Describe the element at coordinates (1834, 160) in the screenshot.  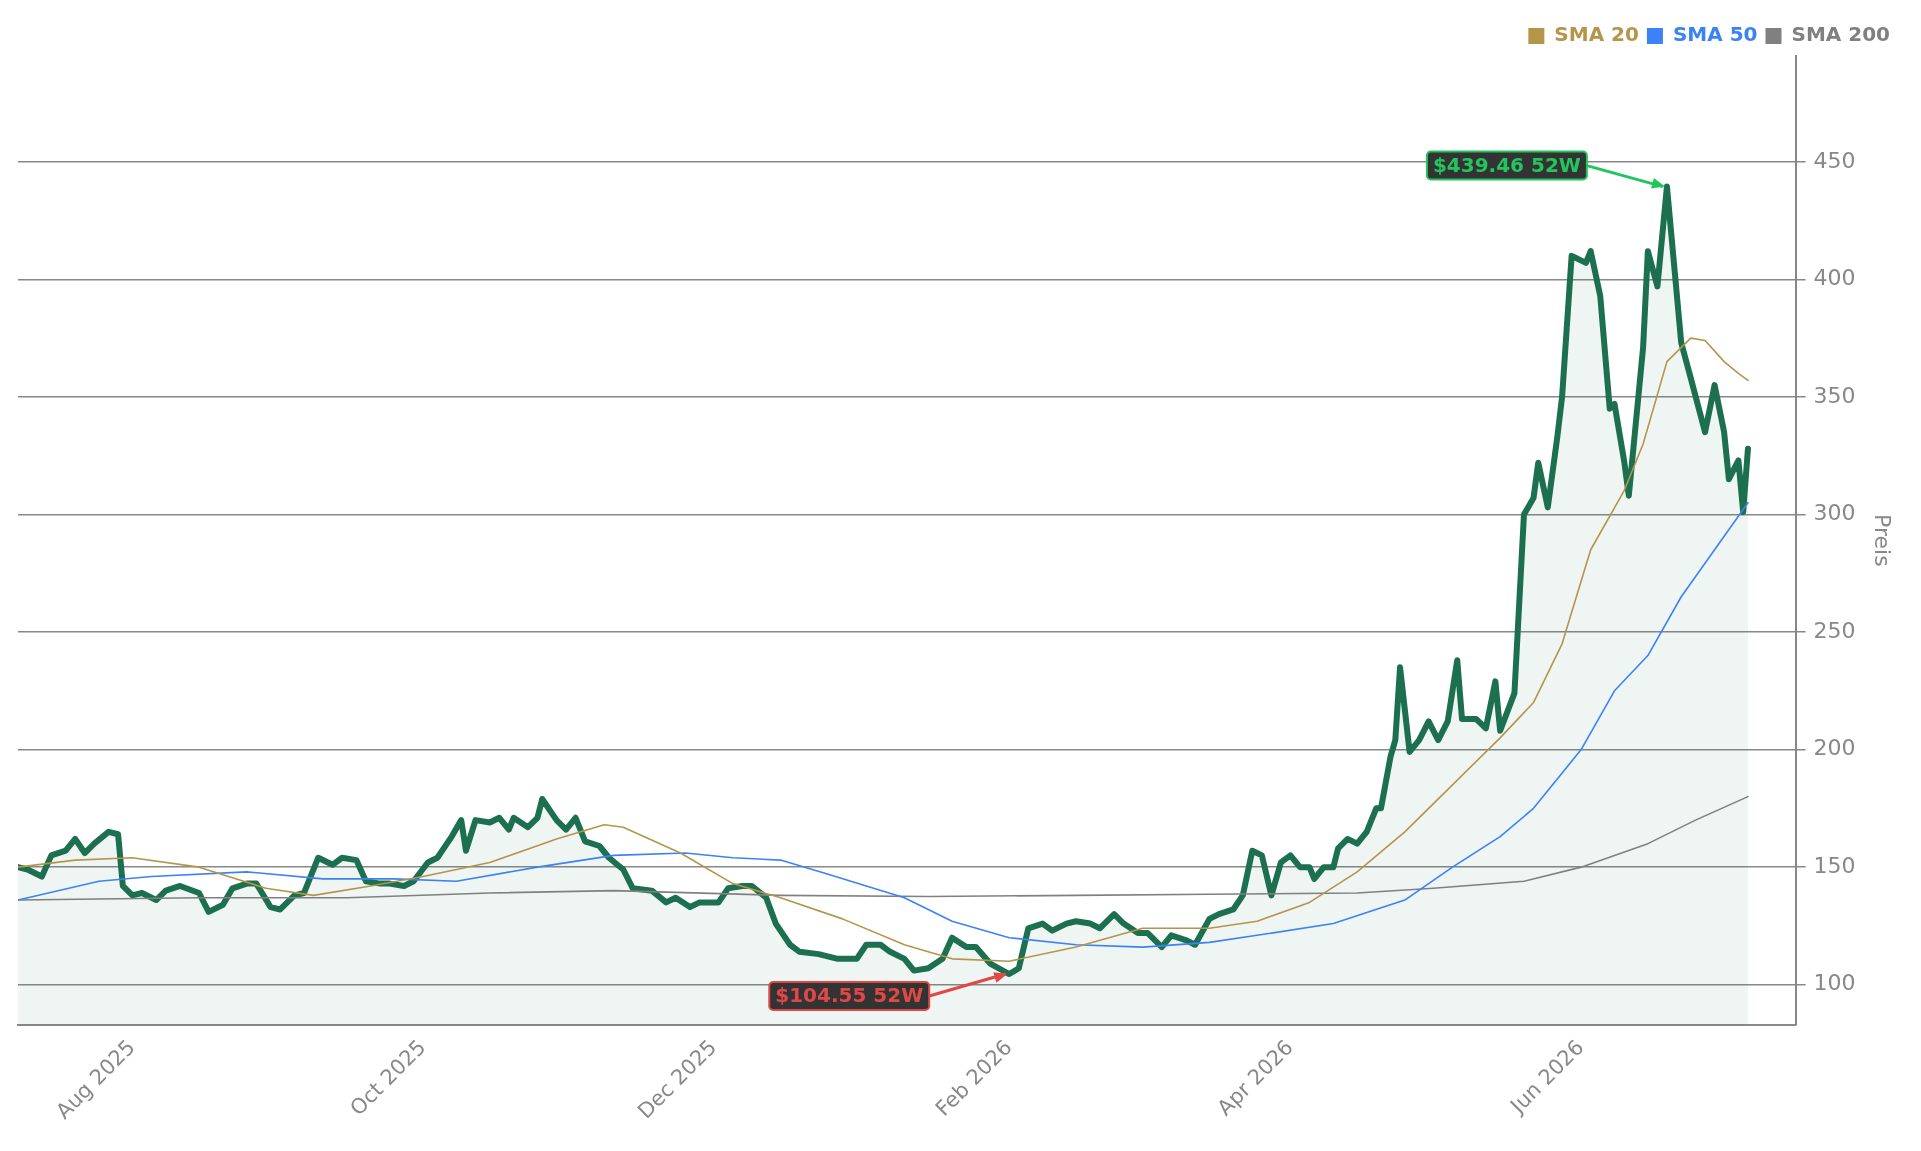
I see `y-tick-label: 450` at that location.